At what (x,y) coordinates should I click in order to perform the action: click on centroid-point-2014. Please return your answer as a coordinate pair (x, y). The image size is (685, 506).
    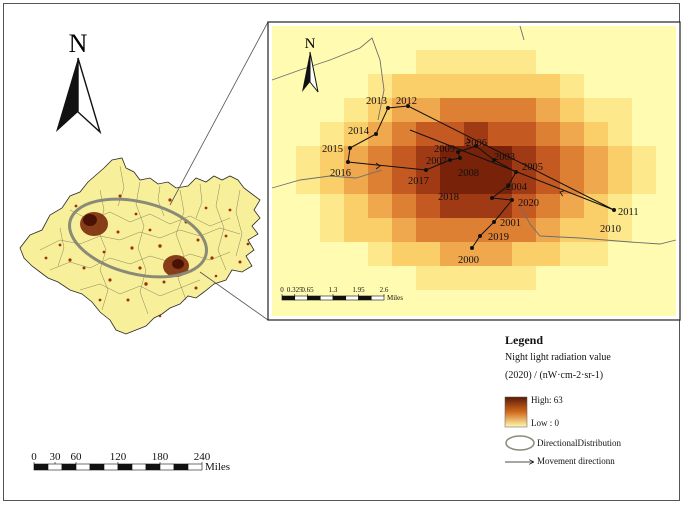
    Looking at the image, I should click on (376, 134).